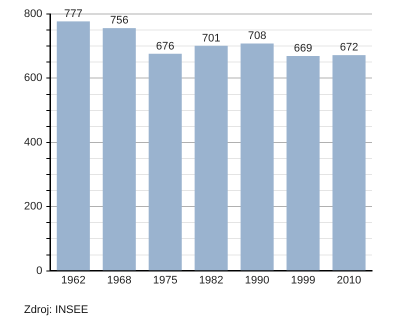 The width and height of the screenshot is (400, 323). Describe the element at coordinates (33, 78) in the screenshot. I see `y-tick-label: 600` at that location.